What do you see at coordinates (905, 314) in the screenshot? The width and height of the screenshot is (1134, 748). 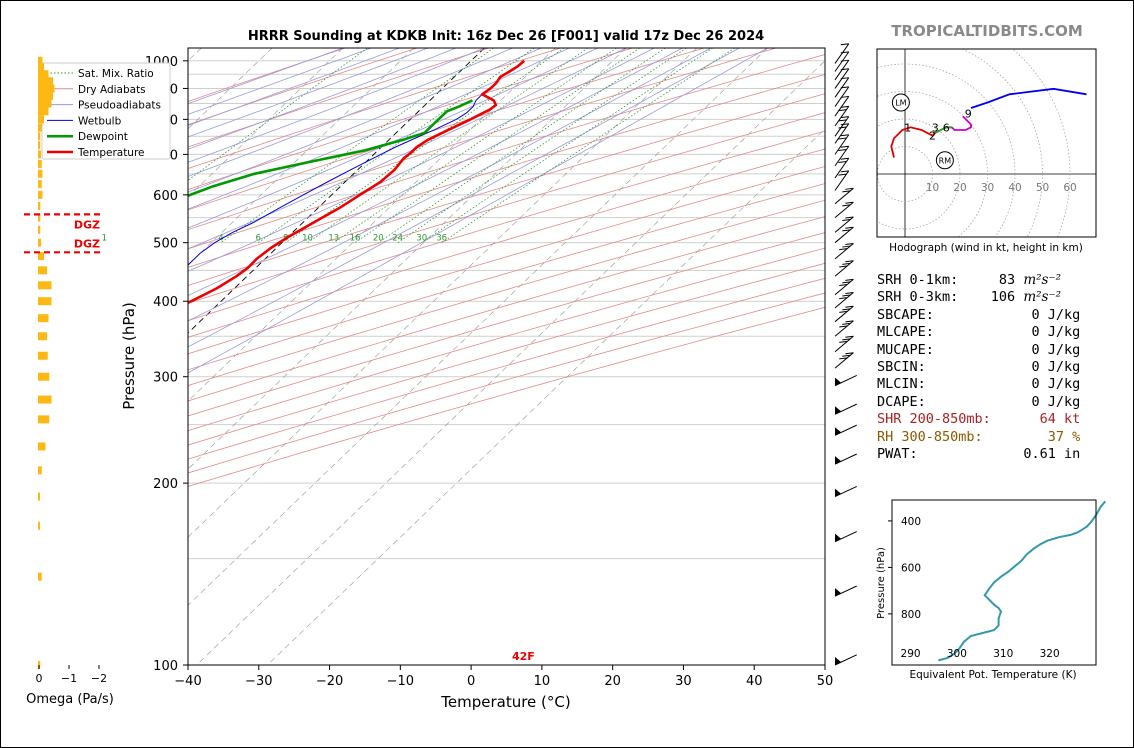 I see `stat-label: SBCAPE:` at bounding box center [905, 314].